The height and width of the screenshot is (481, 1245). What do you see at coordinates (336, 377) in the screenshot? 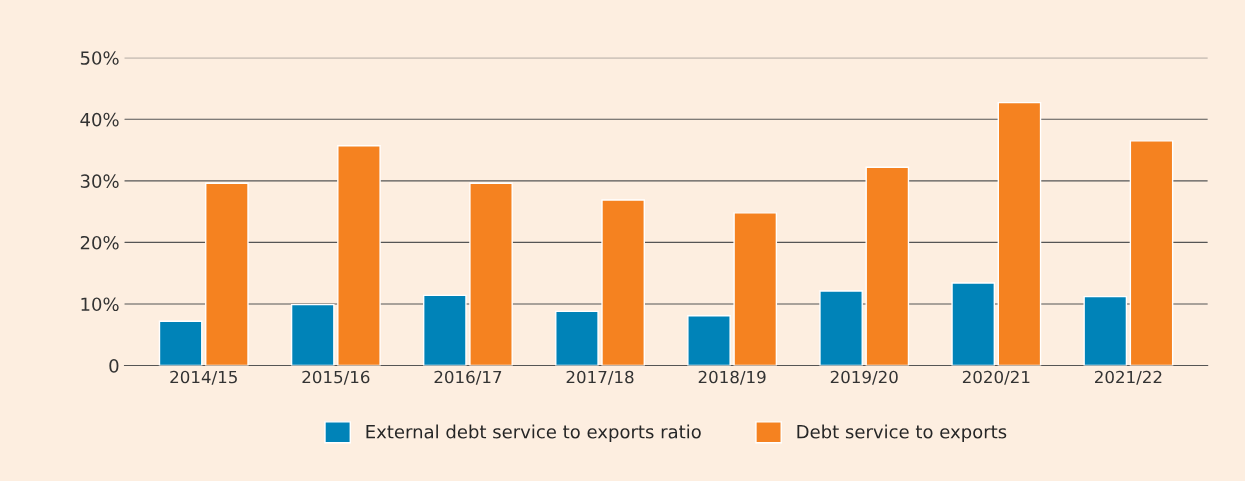
I see `x-tick-label: 2015/16` at bounding box center [336, 377].